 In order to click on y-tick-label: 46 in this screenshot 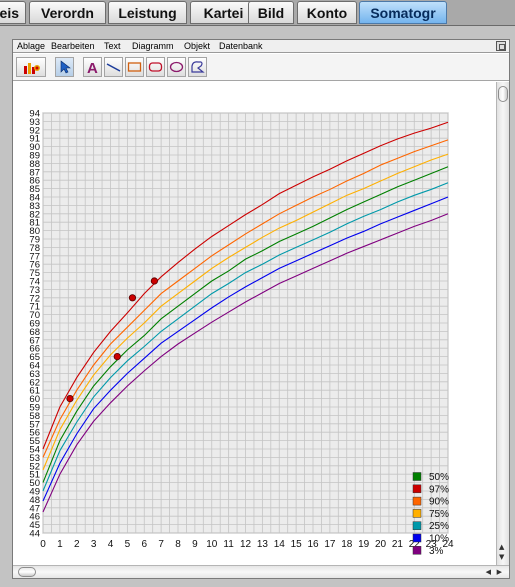, I will do `click(34, 517)`.